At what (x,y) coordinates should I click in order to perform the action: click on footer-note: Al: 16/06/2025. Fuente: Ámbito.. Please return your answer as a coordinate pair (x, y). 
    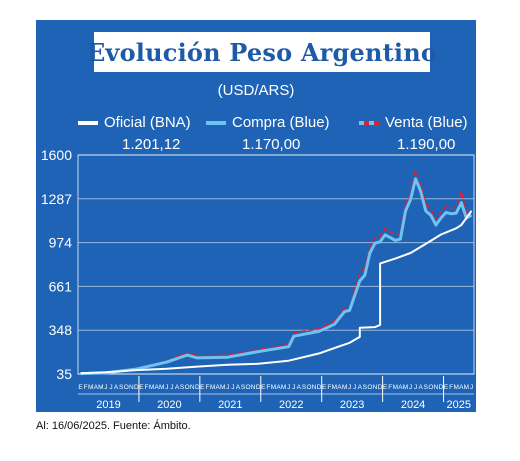
    Looking at the image, I should click on (113, 426).